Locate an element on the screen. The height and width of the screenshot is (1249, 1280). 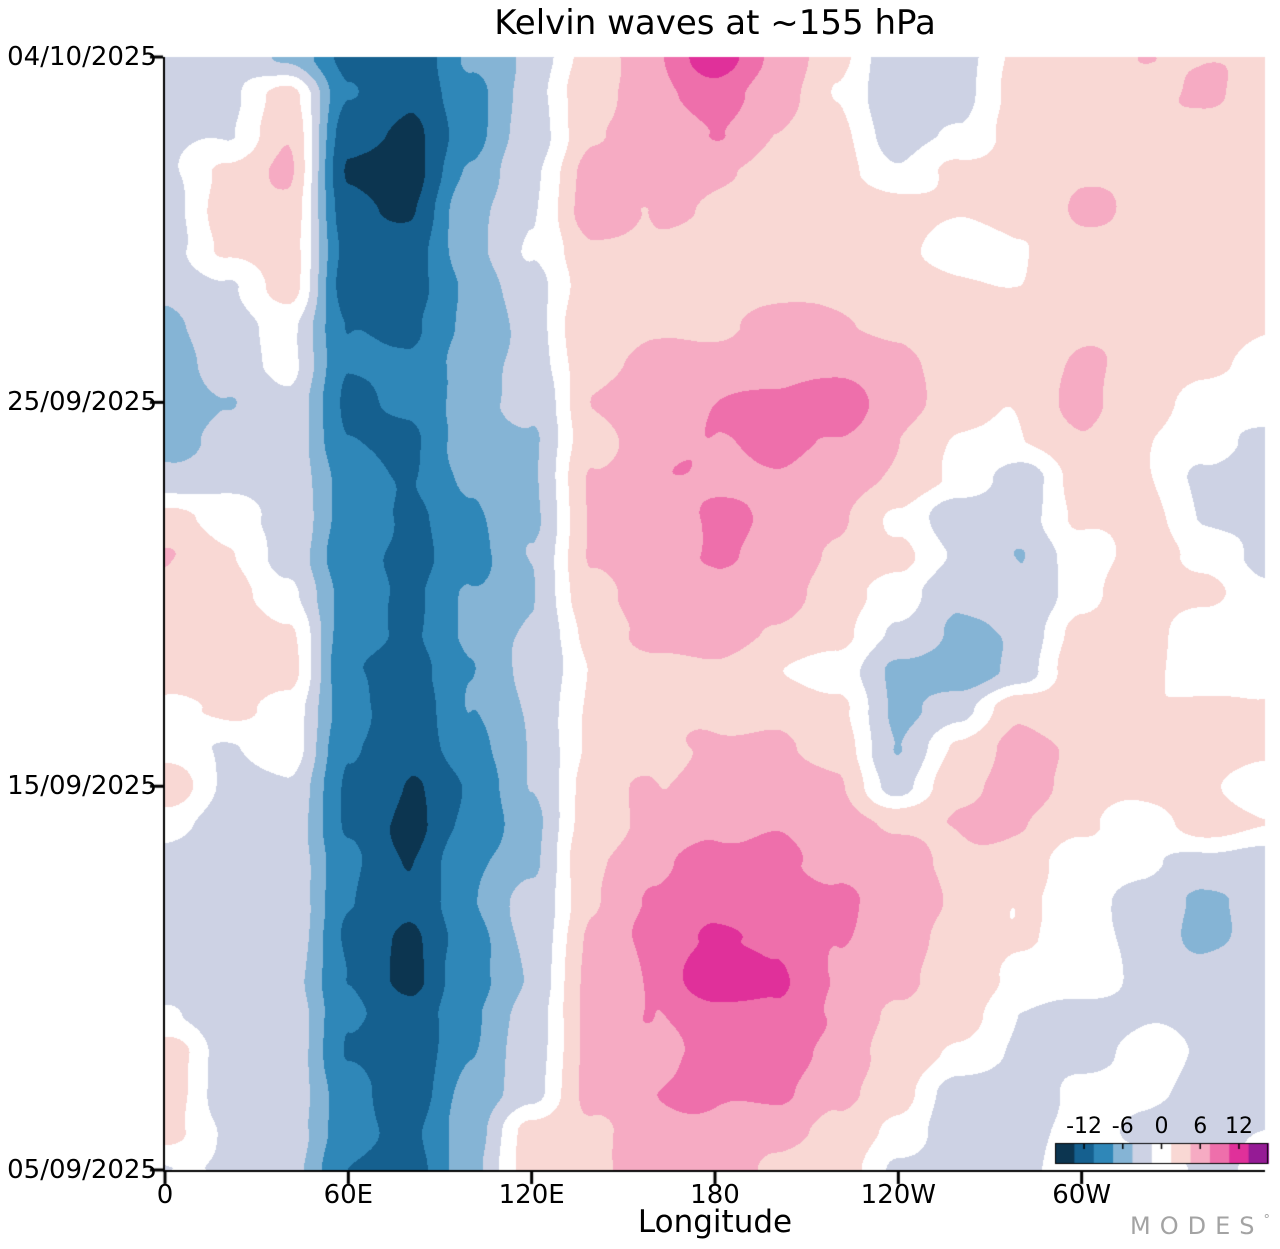
modes-logo: MODES° is located at coordinates (1200, 1226).